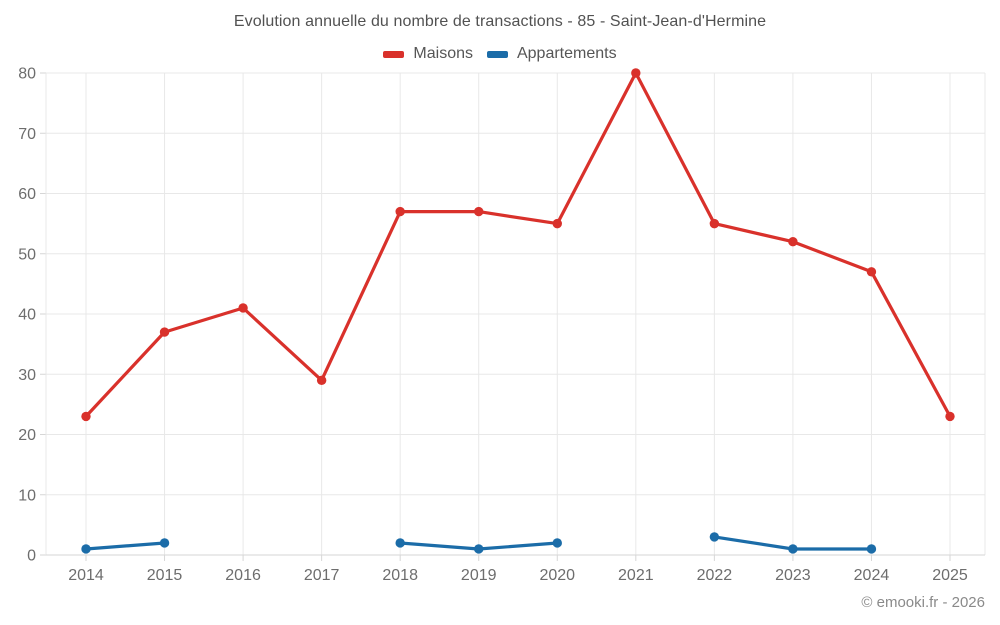  I want to click on x-tick-label: 2018, so click(400, 575).